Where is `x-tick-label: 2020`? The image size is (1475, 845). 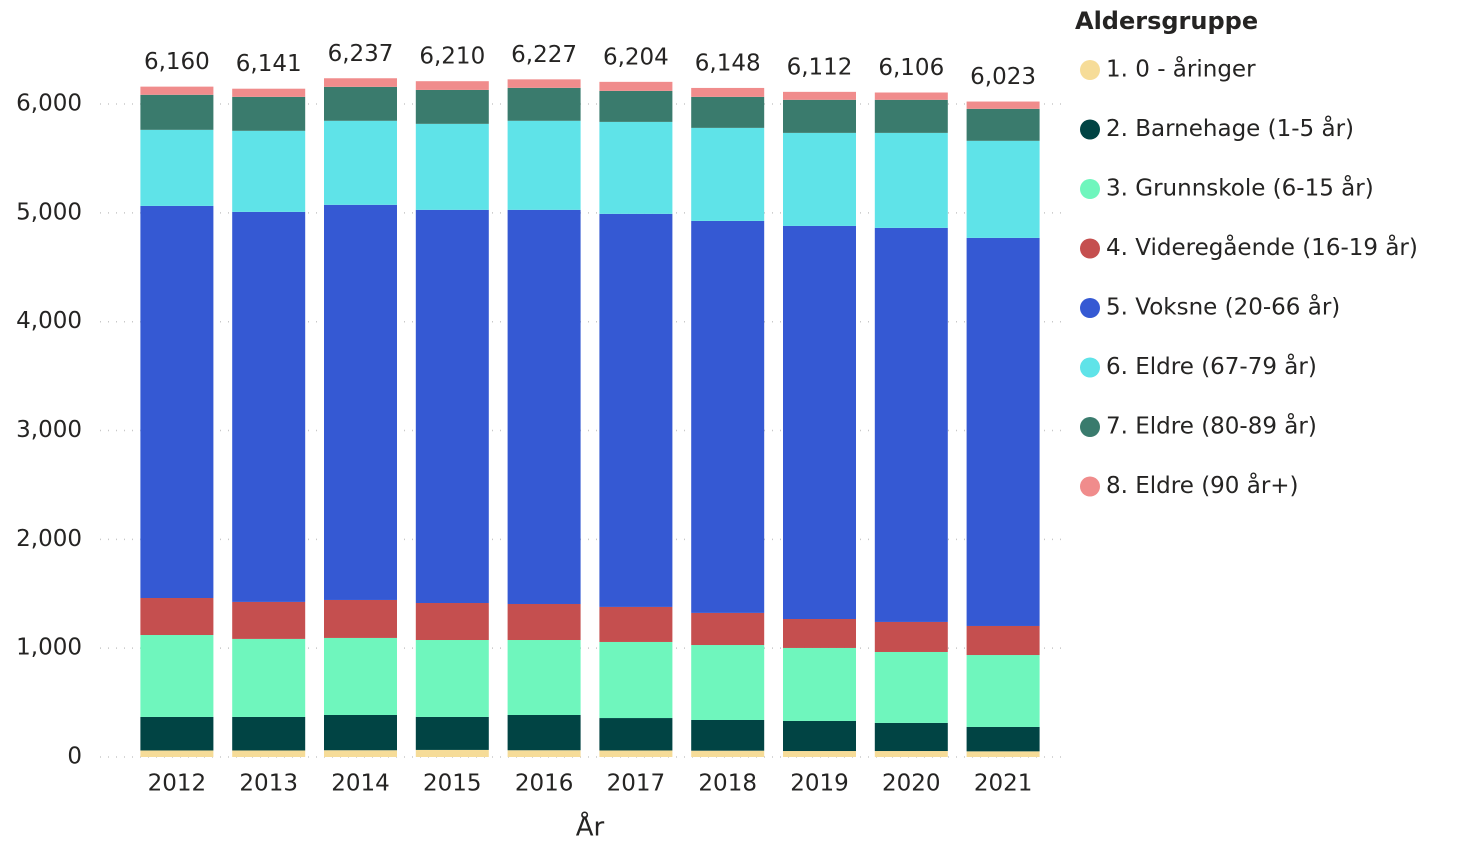 x-tick-label: 2020 is located at coordinates (911, 784).